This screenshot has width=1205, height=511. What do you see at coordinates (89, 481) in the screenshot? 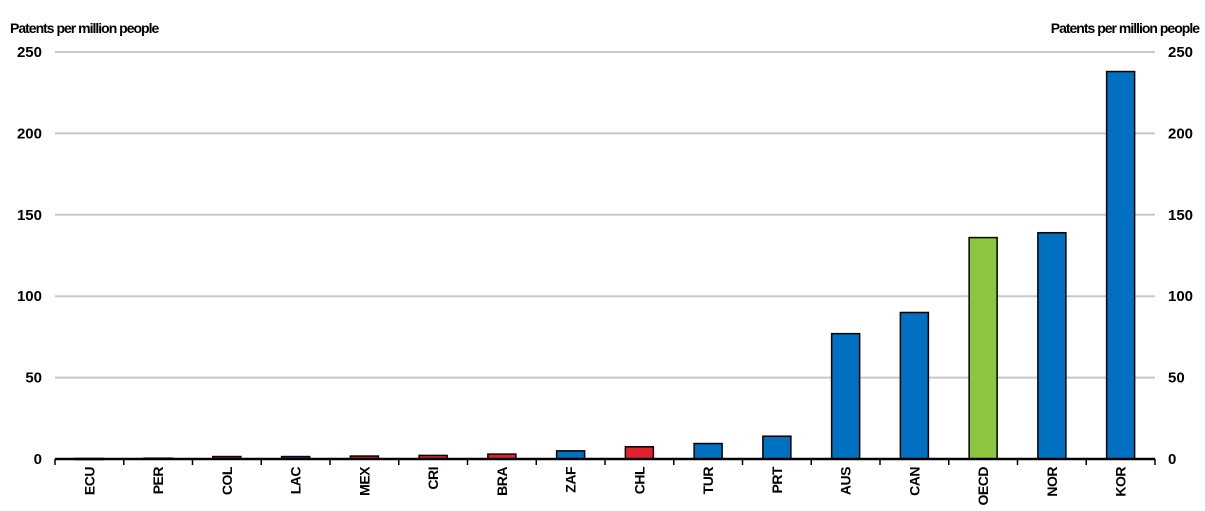
I see `x-tick-label-ecu: ECU` at bounding box center [89, 481].